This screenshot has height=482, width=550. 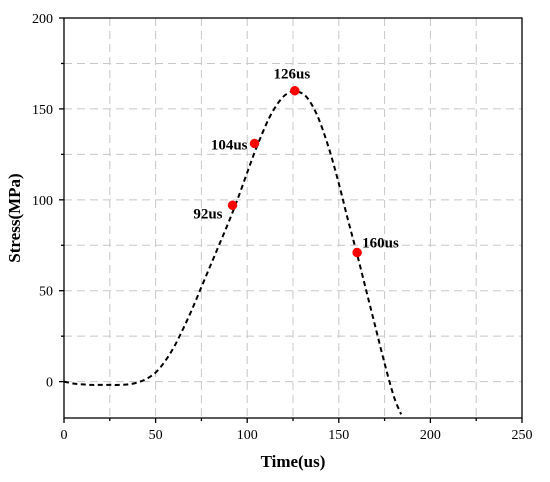 What do you see at coordinates (14, 217) in the screenshot?
I see `y-axis-title: Stress(MPa)` at bounding box center [14, 217].